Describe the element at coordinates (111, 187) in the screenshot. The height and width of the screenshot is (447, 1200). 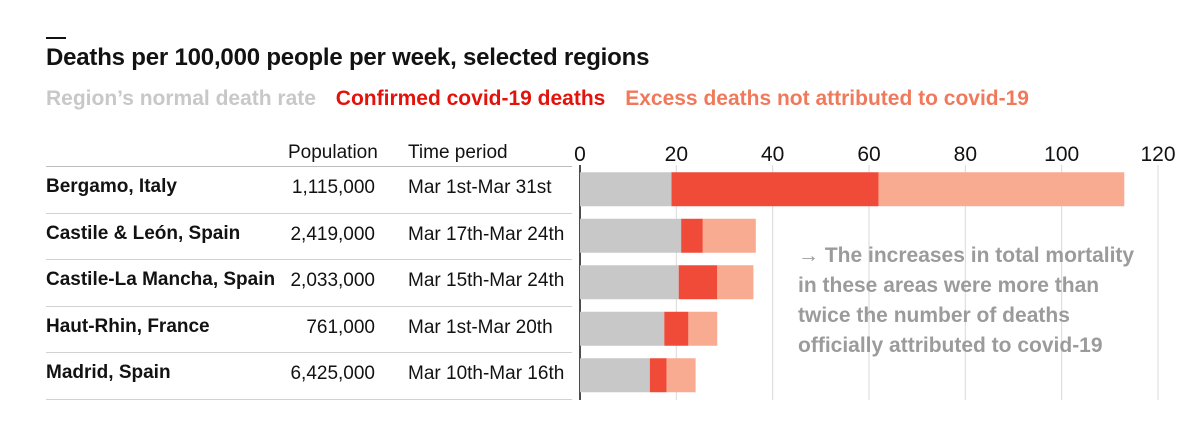
I see `region-label: Bergamo, Italy` at that location.